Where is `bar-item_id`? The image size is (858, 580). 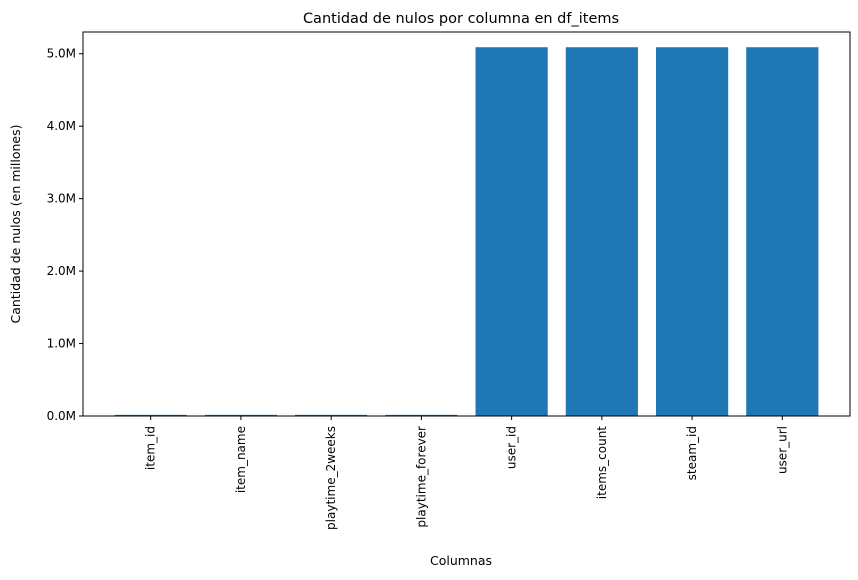 bar-item_id is located at coordinates (150, 415).